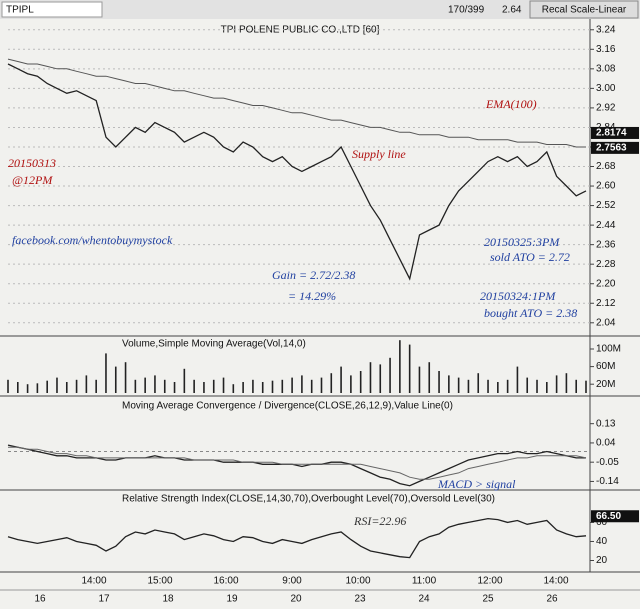 This screenshot has width=640, height=609. What do you see at coordinates (357, 581) in the screenshot?
I see `time-label: 10:00` at bounding box center [357, 581].